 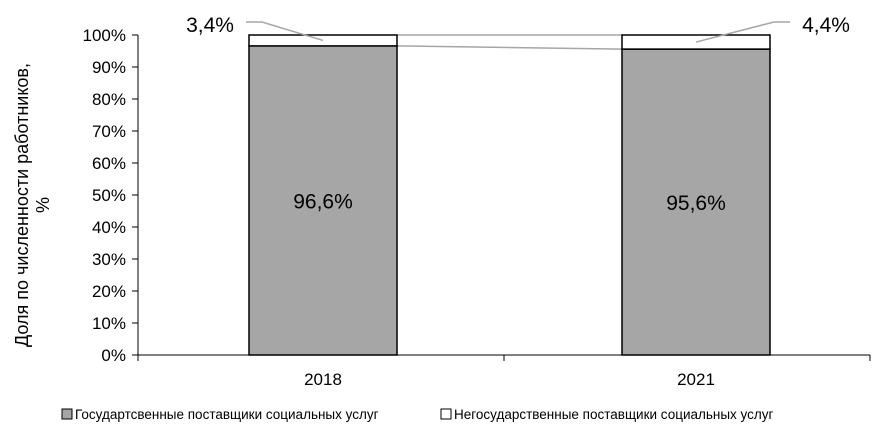 I want to click on y-tick-label: 50%, so click(x=109, y=195).